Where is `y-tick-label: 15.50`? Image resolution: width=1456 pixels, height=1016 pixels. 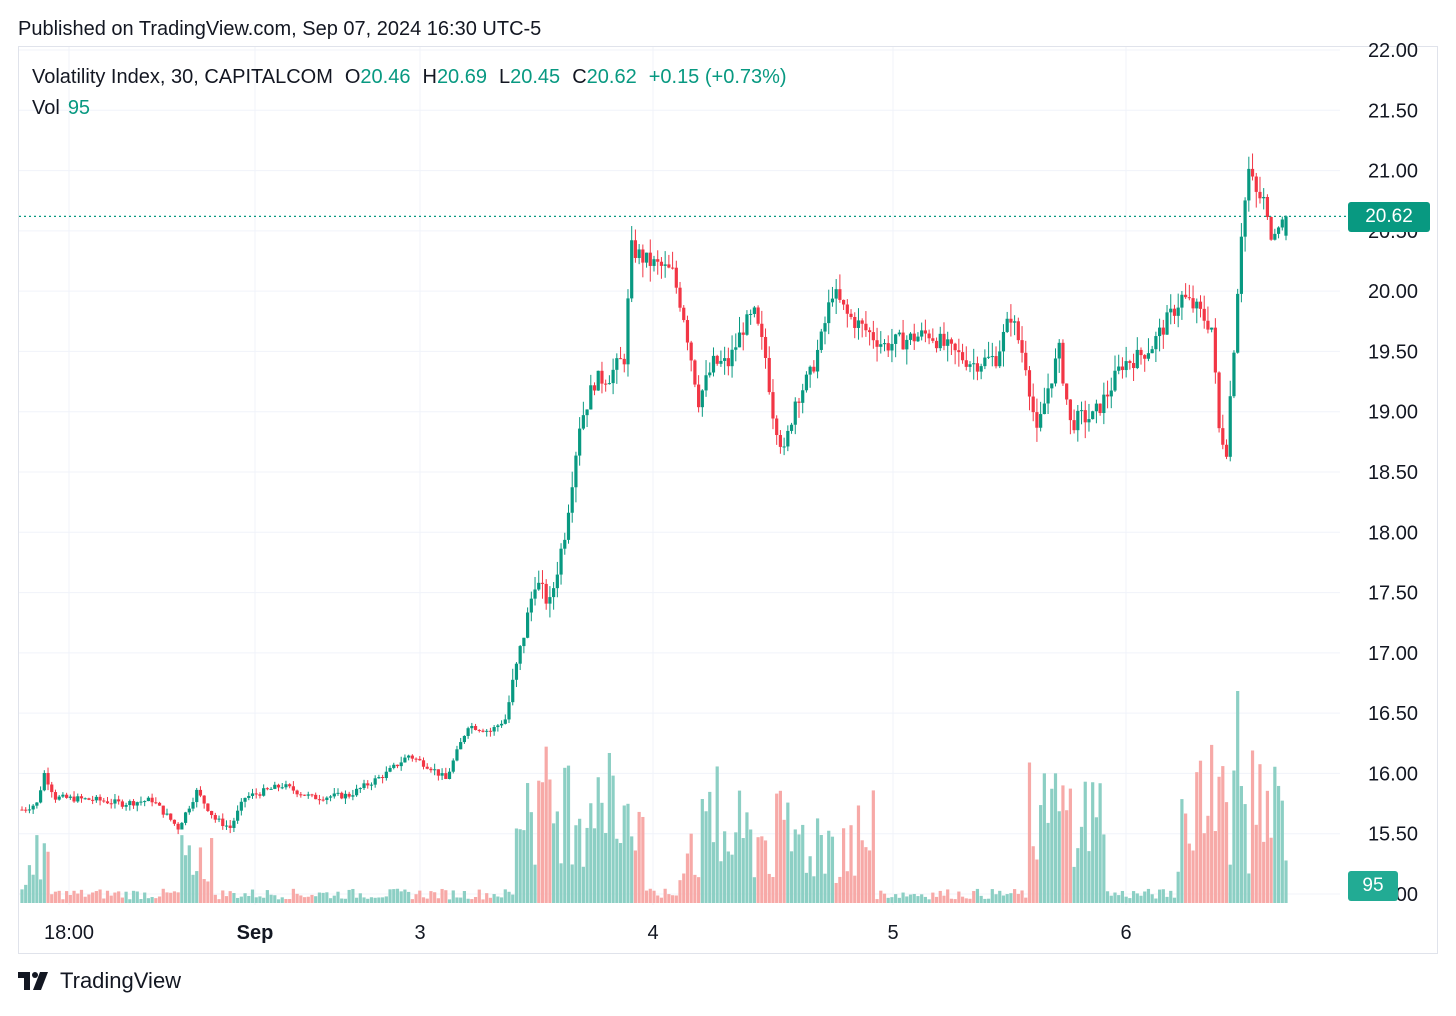 y-tick-label: 15.50 is located at coordinates (1393, 835).